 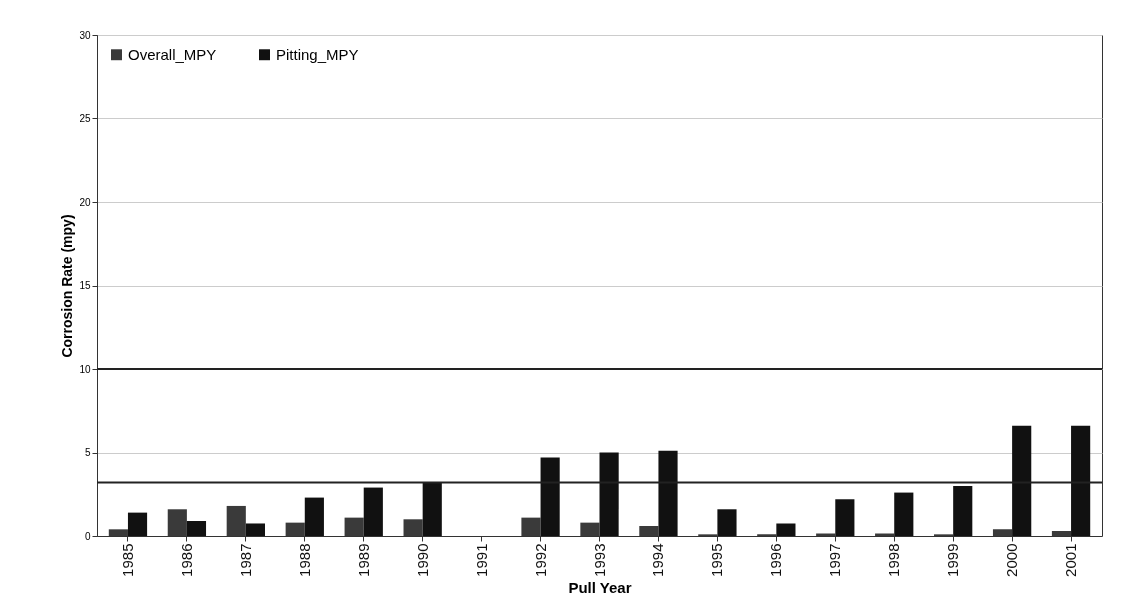 What do you see at coordinates (127, 560) in the screenshot?
I see `x-tick-label: 1985` at bounding box center [127, 560].